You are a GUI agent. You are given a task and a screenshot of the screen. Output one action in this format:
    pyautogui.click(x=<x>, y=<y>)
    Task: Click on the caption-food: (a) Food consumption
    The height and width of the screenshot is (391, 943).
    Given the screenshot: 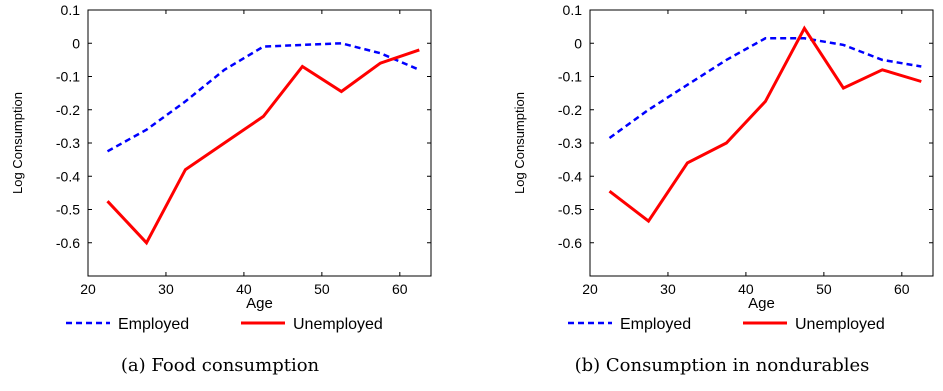 What is the action you would take?
    pyautogui.click(x=220, y=365)
    